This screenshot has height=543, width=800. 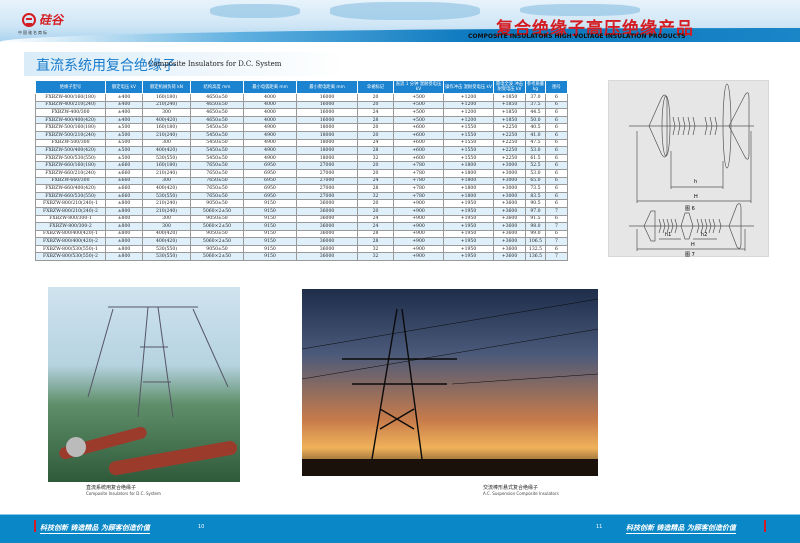 What do you see at coordinates (124, 143) in the screenshot?
I see `table-cell: ±500` at bounding box center [124, 143].